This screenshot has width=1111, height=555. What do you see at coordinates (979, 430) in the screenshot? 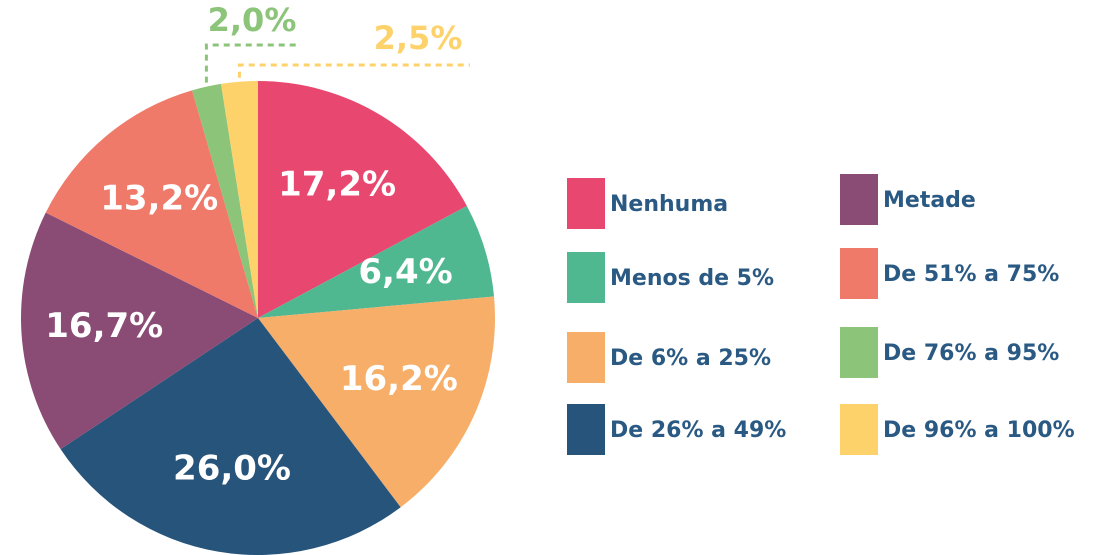
I see `legend-label: De 96% a 100%` at bounding box center [979, 430].